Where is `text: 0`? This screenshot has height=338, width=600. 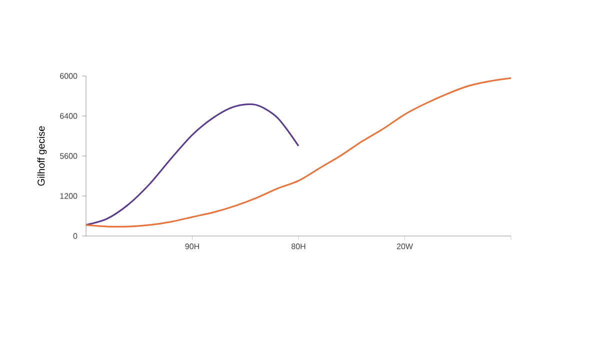
text: 0 is located at coordinates (75, 236).